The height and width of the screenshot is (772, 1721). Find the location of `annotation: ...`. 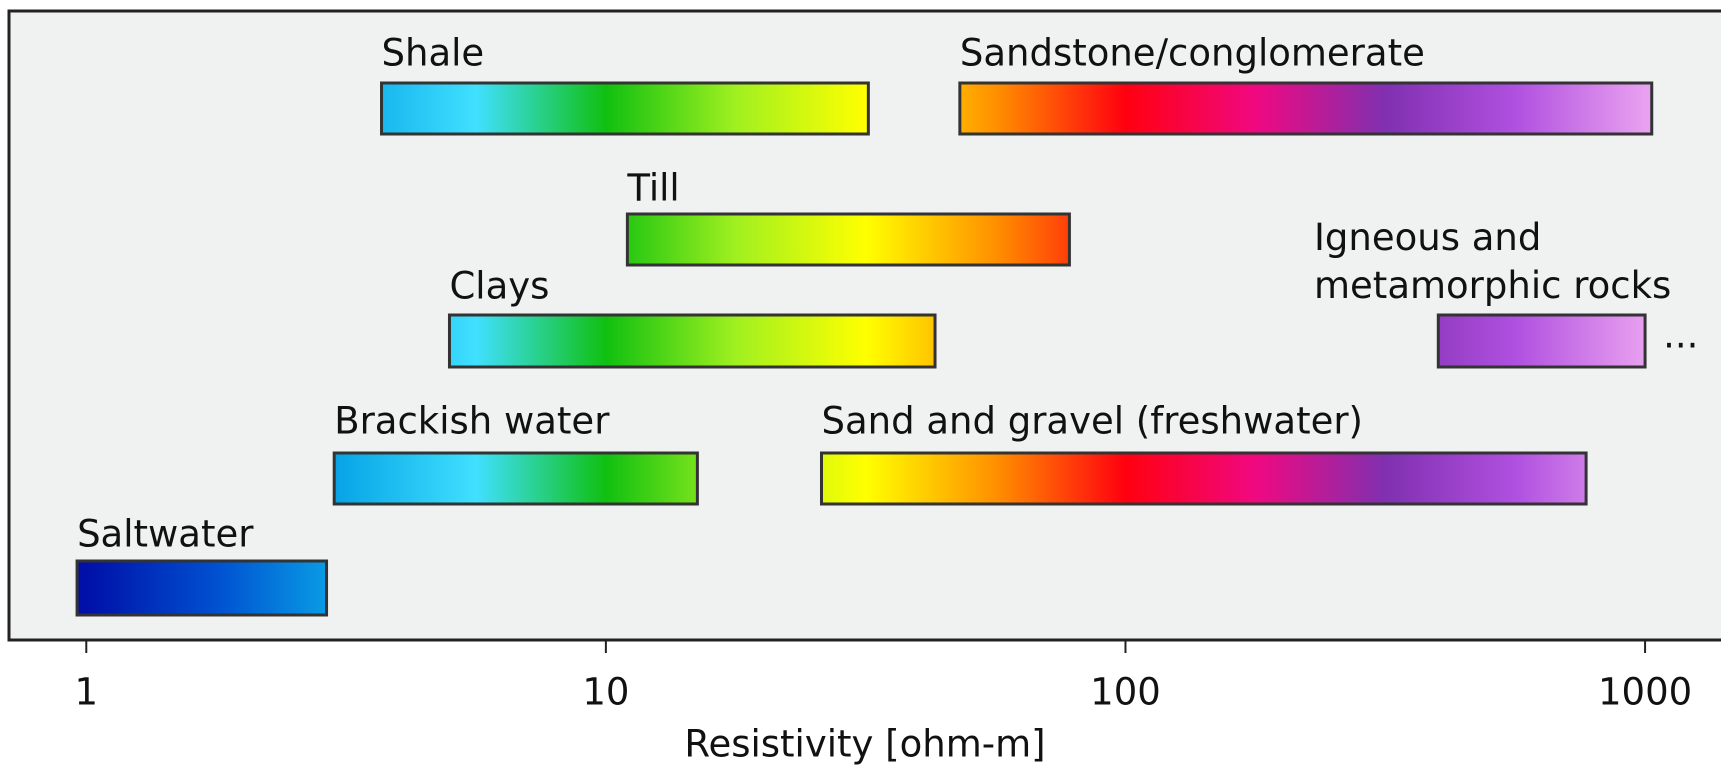

annotation: ... is located at coordinates (1680, 335).